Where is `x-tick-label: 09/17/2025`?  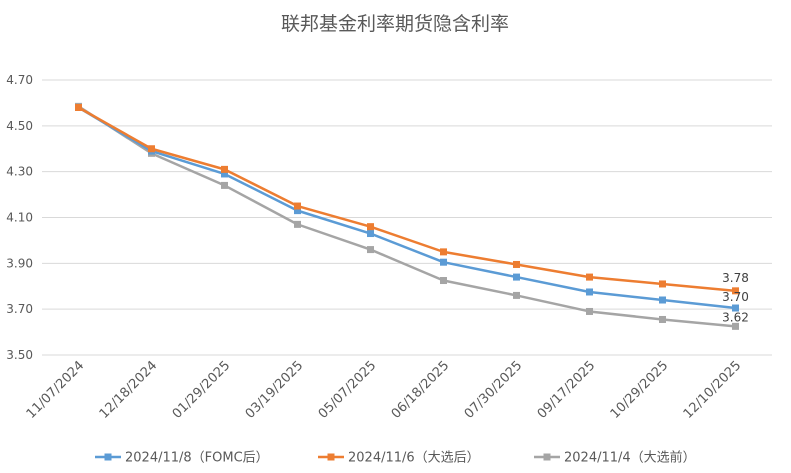 x-tick-label: 09/17/2025 is located at coordinates (567, 390).